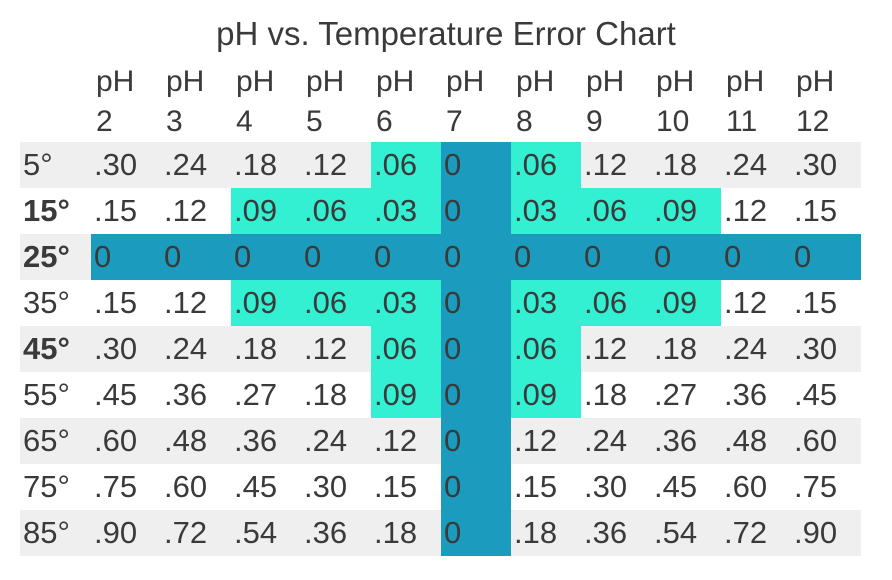  I want to click on table-row: 25° 0 0 0 0 0 0 0 0 0 0 0, so click(440, 257).